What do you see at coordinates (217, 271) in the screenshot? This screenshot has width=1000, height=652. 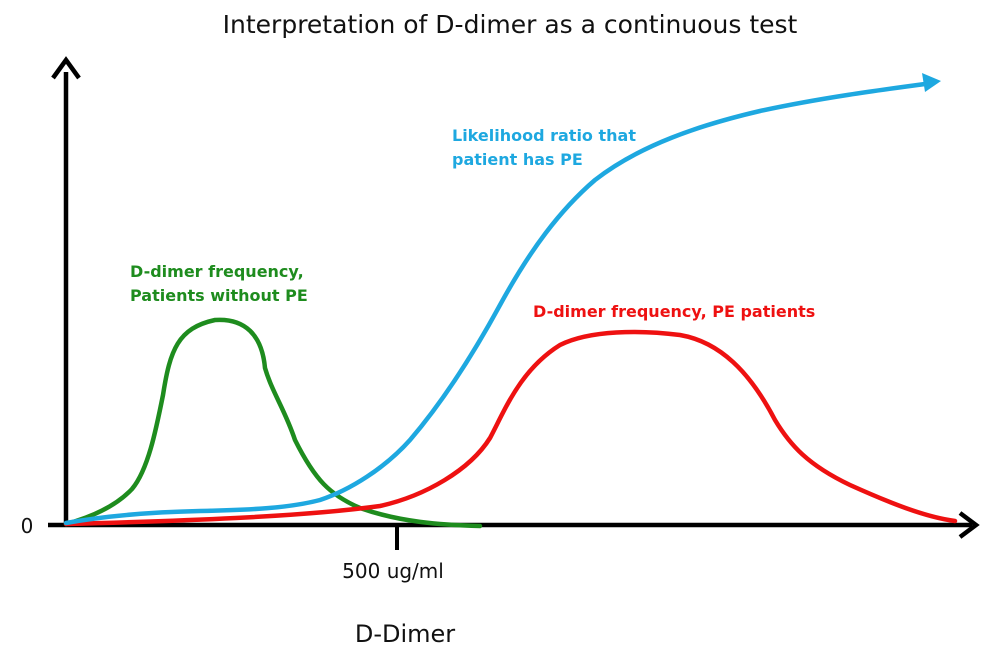 I see `label-no-pe-line1: D-dimer frequency,` at bounding box center [217, 271].